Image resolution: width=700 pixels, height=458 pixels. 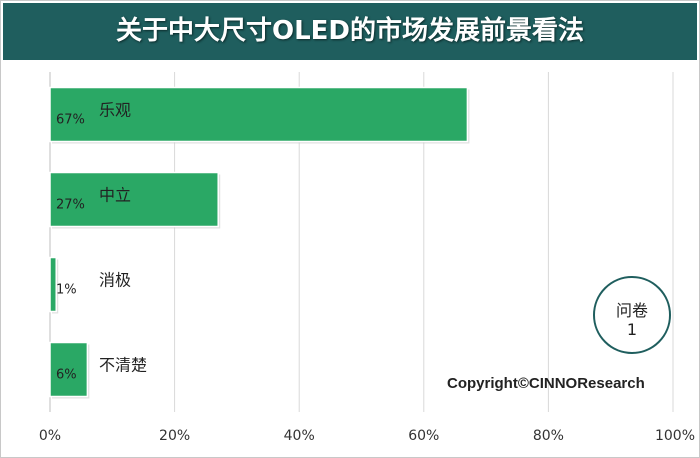 I want to click on x-tick-label: 80%, so click(x=548, y=436).